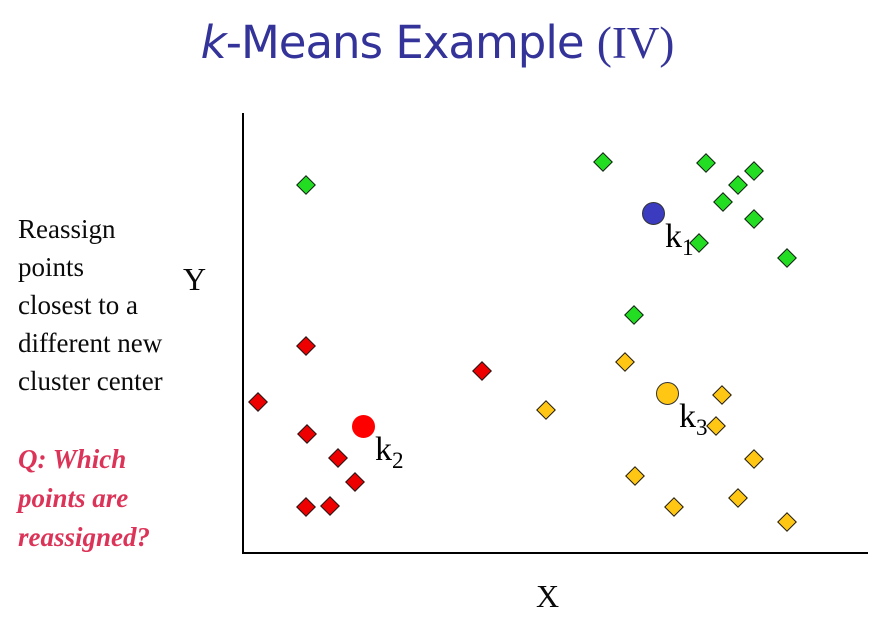 This screenshot has height=634, width=875. I want to click on centroid-label-k1: k1, so click(679, 239).